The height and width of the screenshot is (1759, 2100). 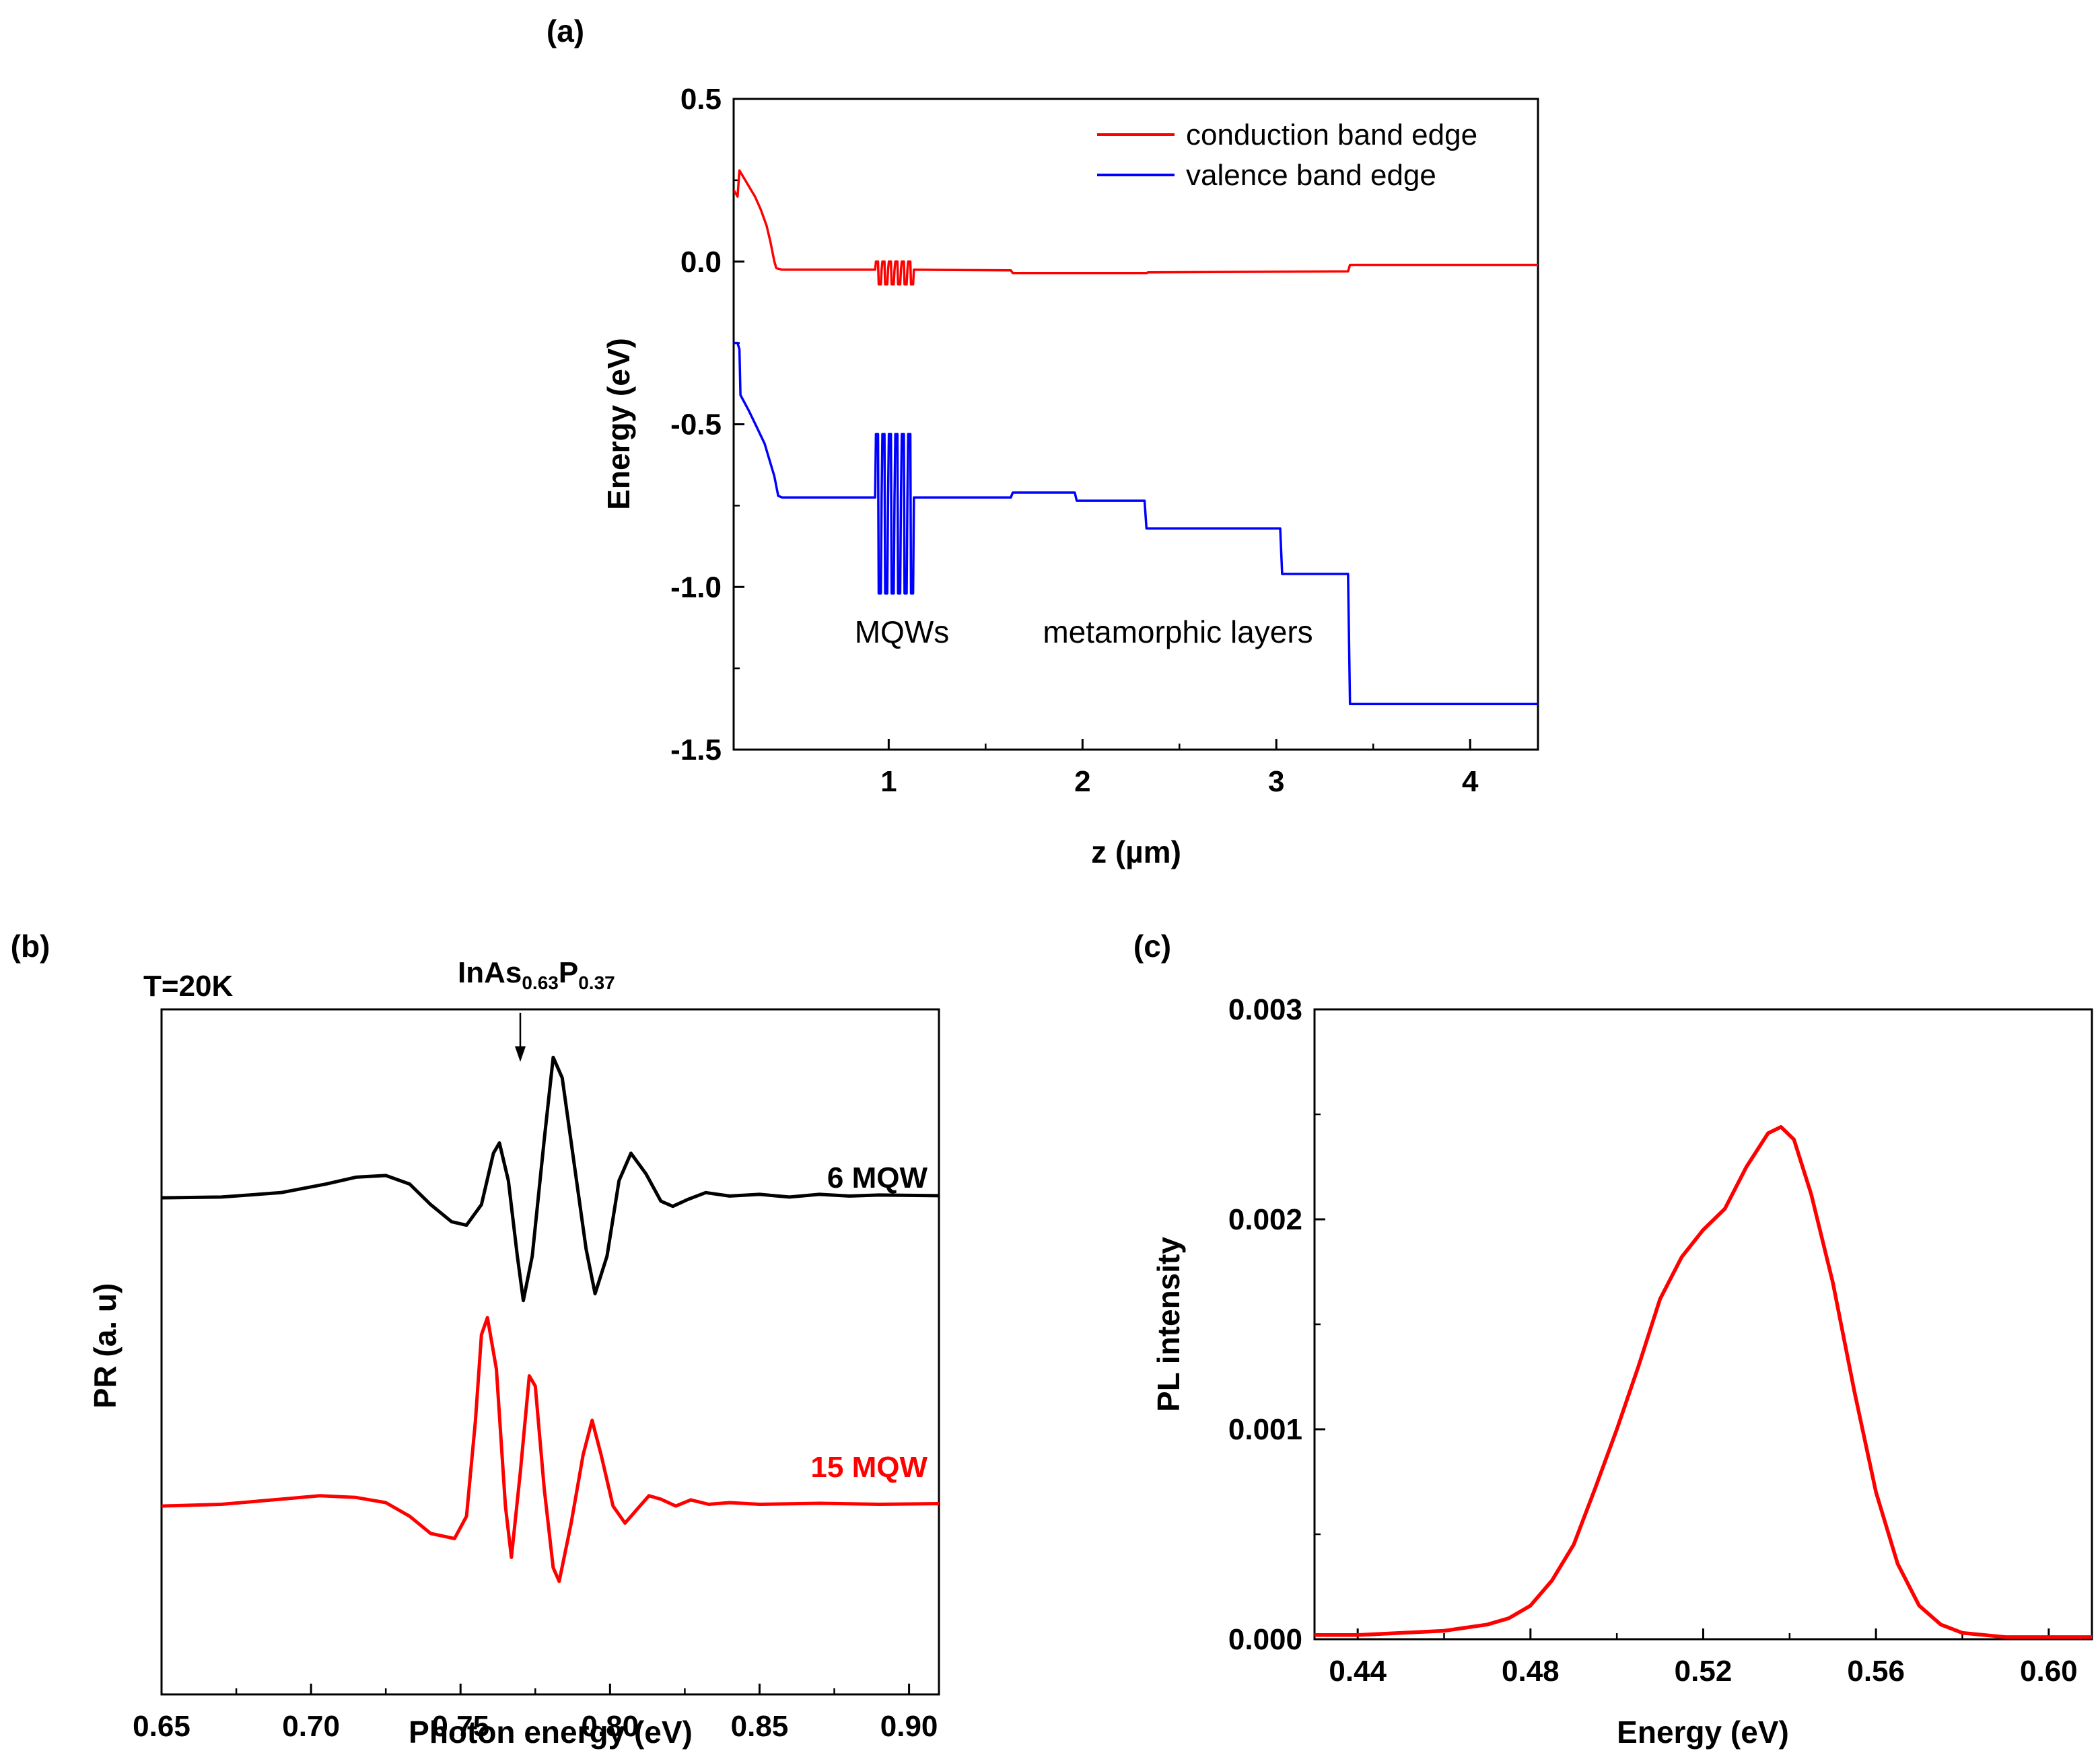 What do you see at coordinates (701, 99) in the screenshot?
I see `panel-a-y-tick-label-0: 0.5` at bounding box center [701, 99].